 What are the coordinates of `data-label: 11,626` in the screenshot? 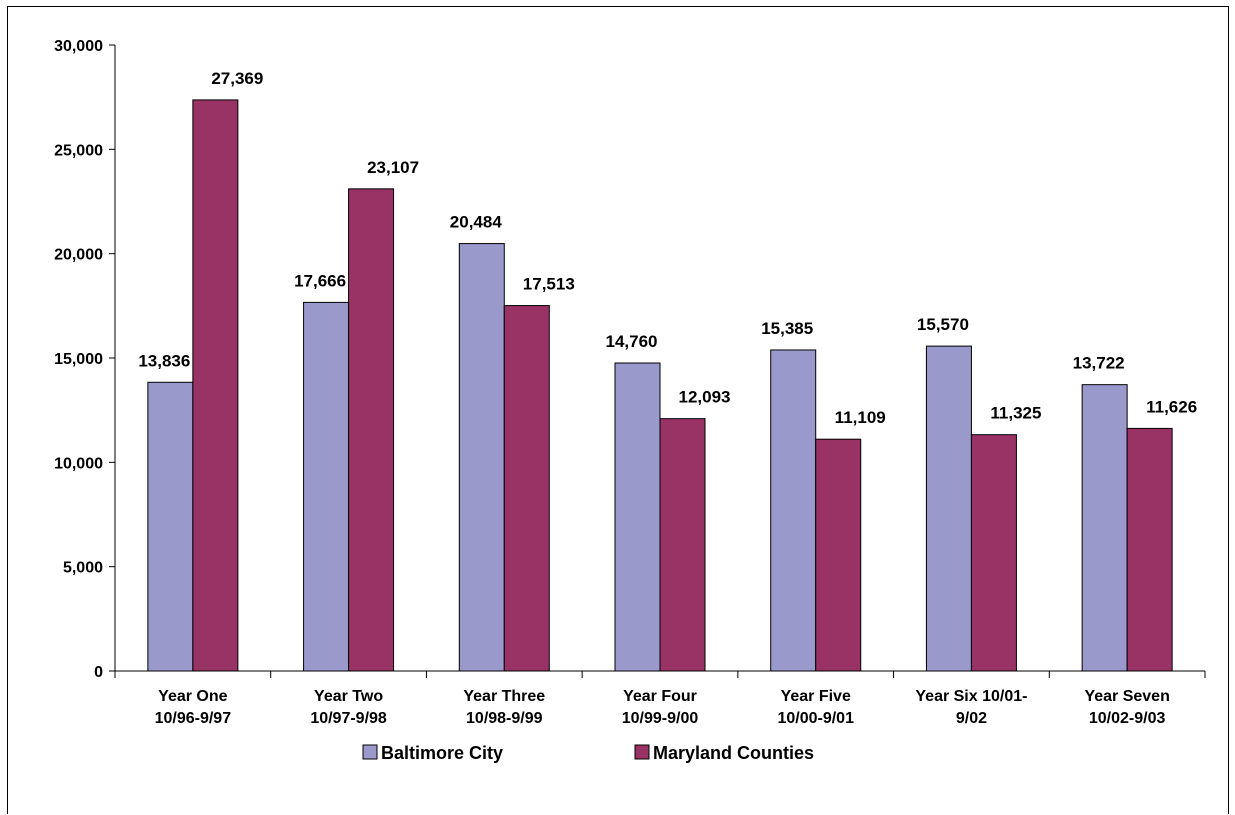 It's located at (1171, 406).